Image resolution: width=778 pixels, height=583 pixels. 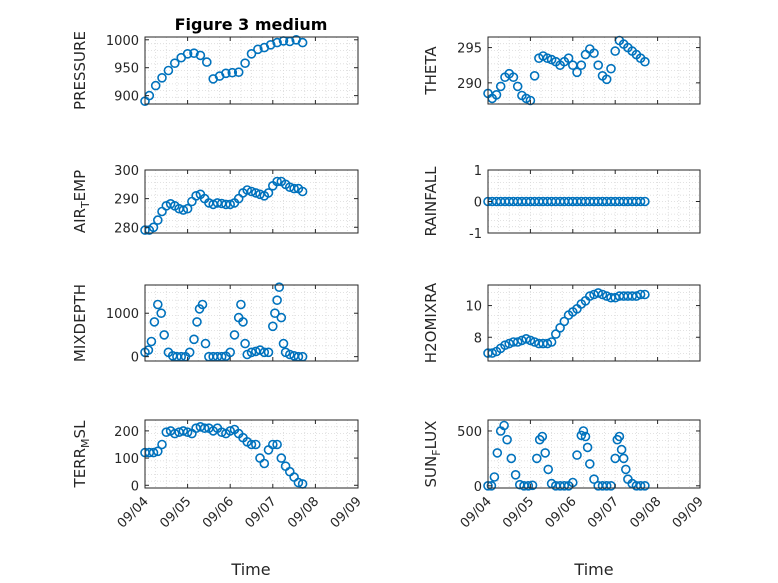 I want to click on y-axis-label: AIRTEMP, so click(x=81, y=201).